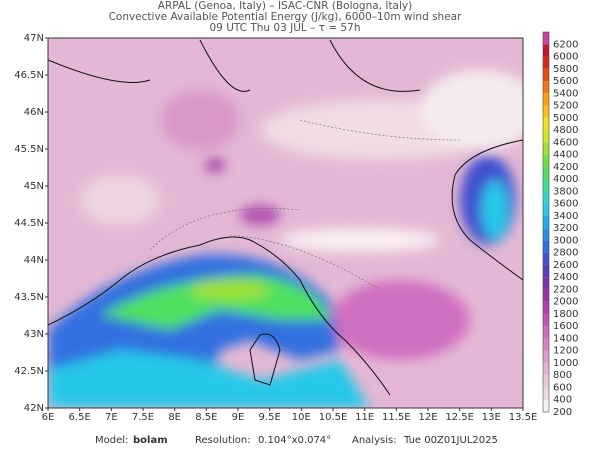 The height and width of the screenshot is (454, 600). What do you see at coordinates (565, 302) in the screenshot?
I see `colorbar-label: 2000` at bounding box center [565, 302].